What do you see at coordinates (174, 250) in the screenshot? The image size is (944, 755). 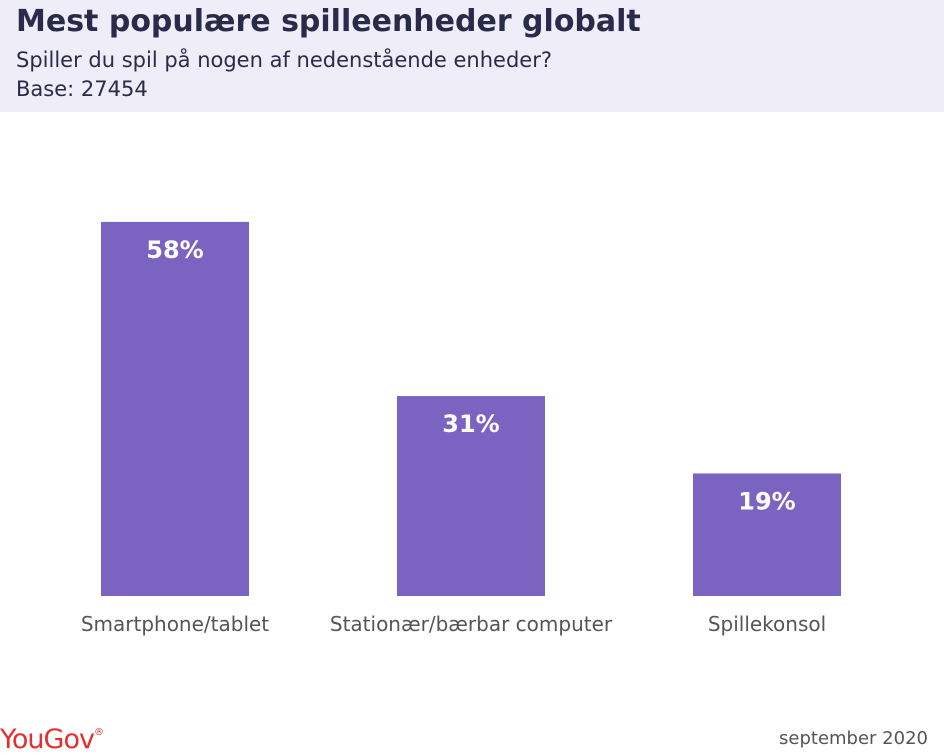 I see `bar-value-label-1: 58%` at bounding box center [174, 250].